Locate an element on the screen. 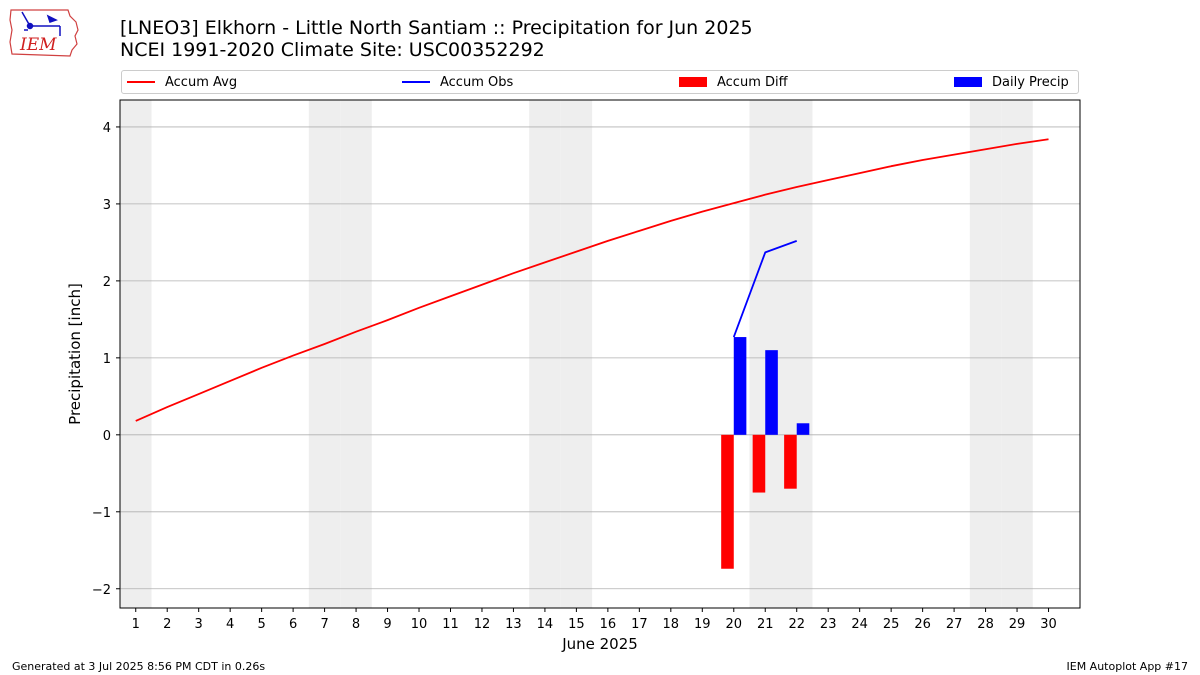  x-tick-label-2: 2 is located at coordinates (167, 624).